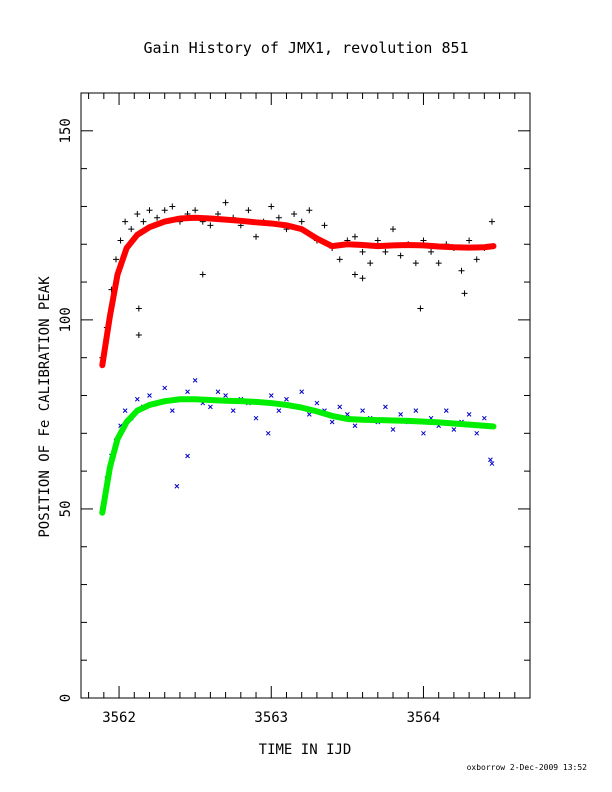 The width and height of the screenshot is (612, 792). I want to click on x-tick-label: 3562, so click(119, 718).